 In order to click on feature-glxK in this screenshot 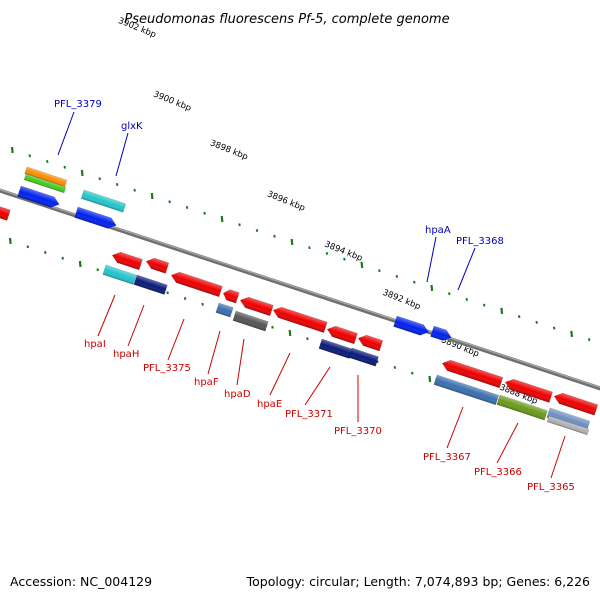, I will do `click(96, 218)`.